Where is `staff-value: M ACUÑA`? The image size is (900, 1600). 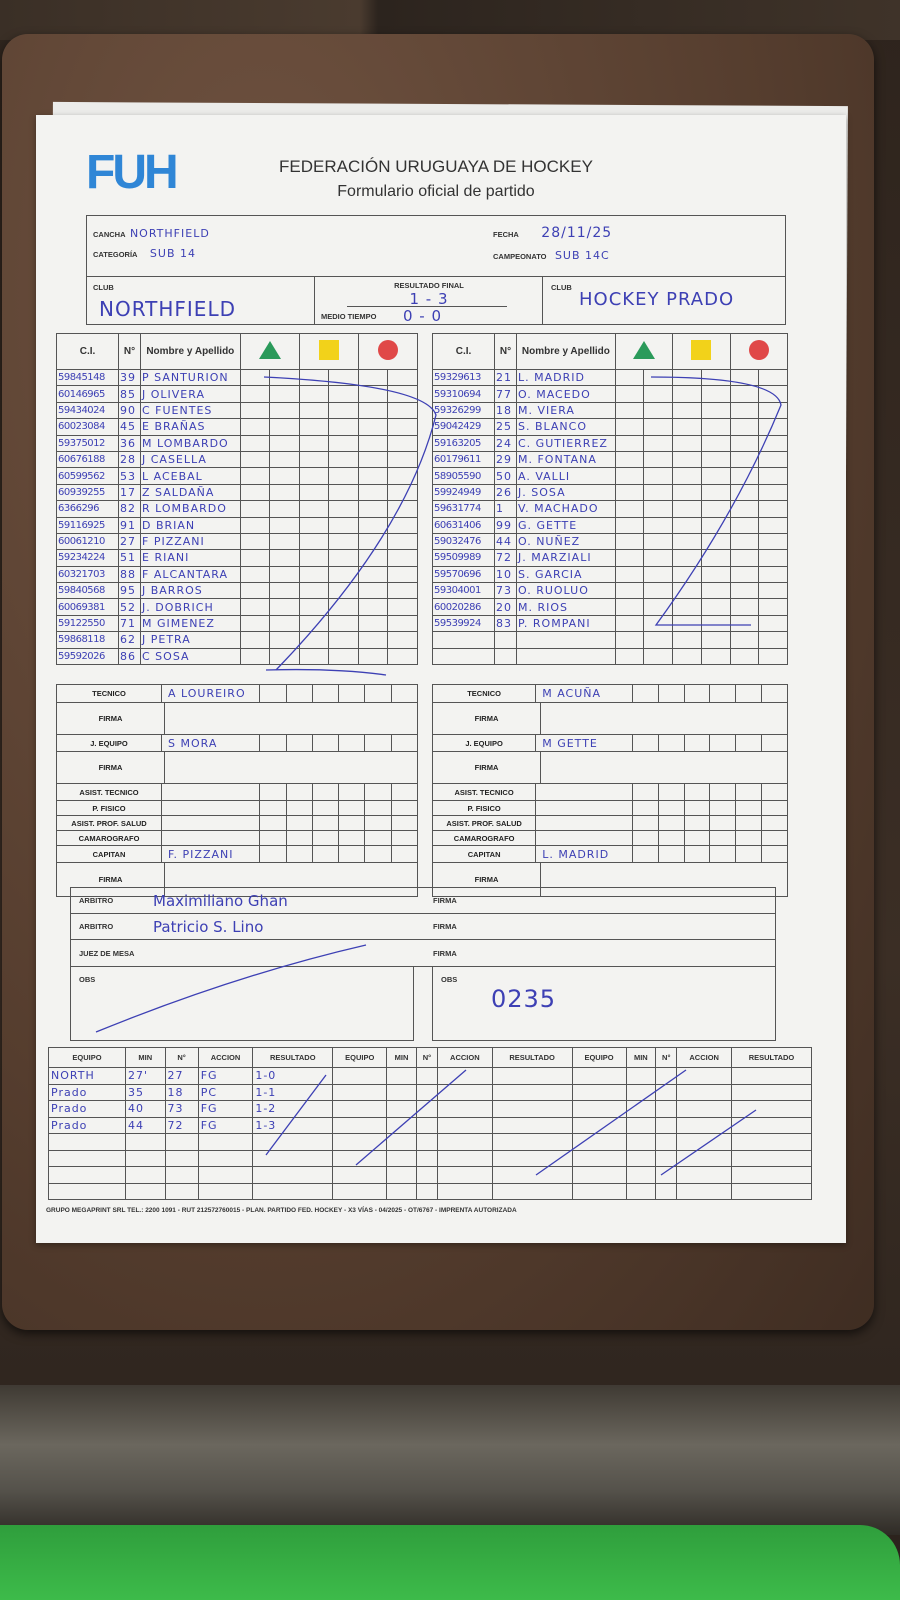
staff-value: M ACUÑA is located at coordinates (572, 693).